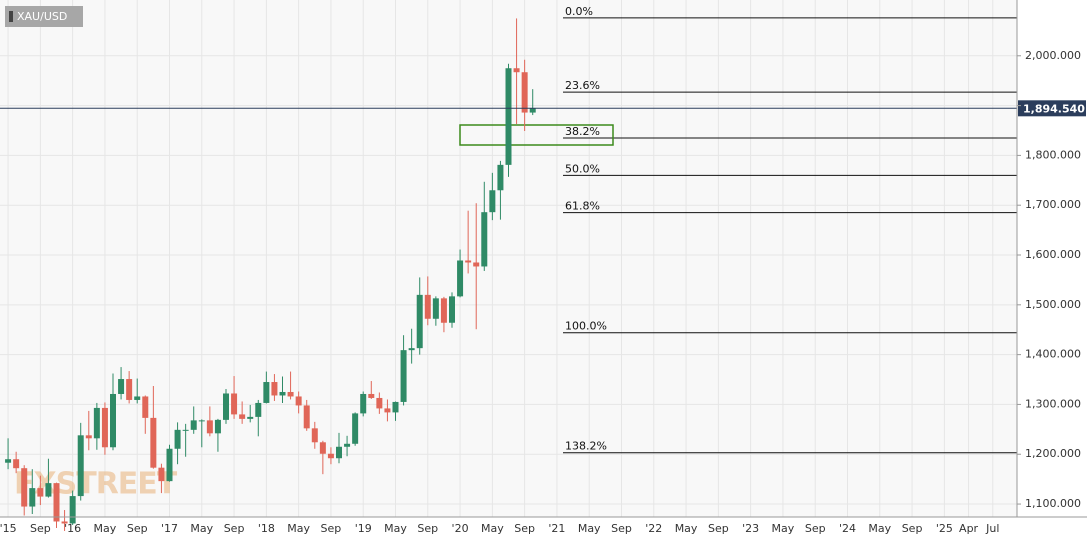 The height and width of the screenshot is (542, 1087). I want to click on x-tick-label: '19, so click(363, 528).